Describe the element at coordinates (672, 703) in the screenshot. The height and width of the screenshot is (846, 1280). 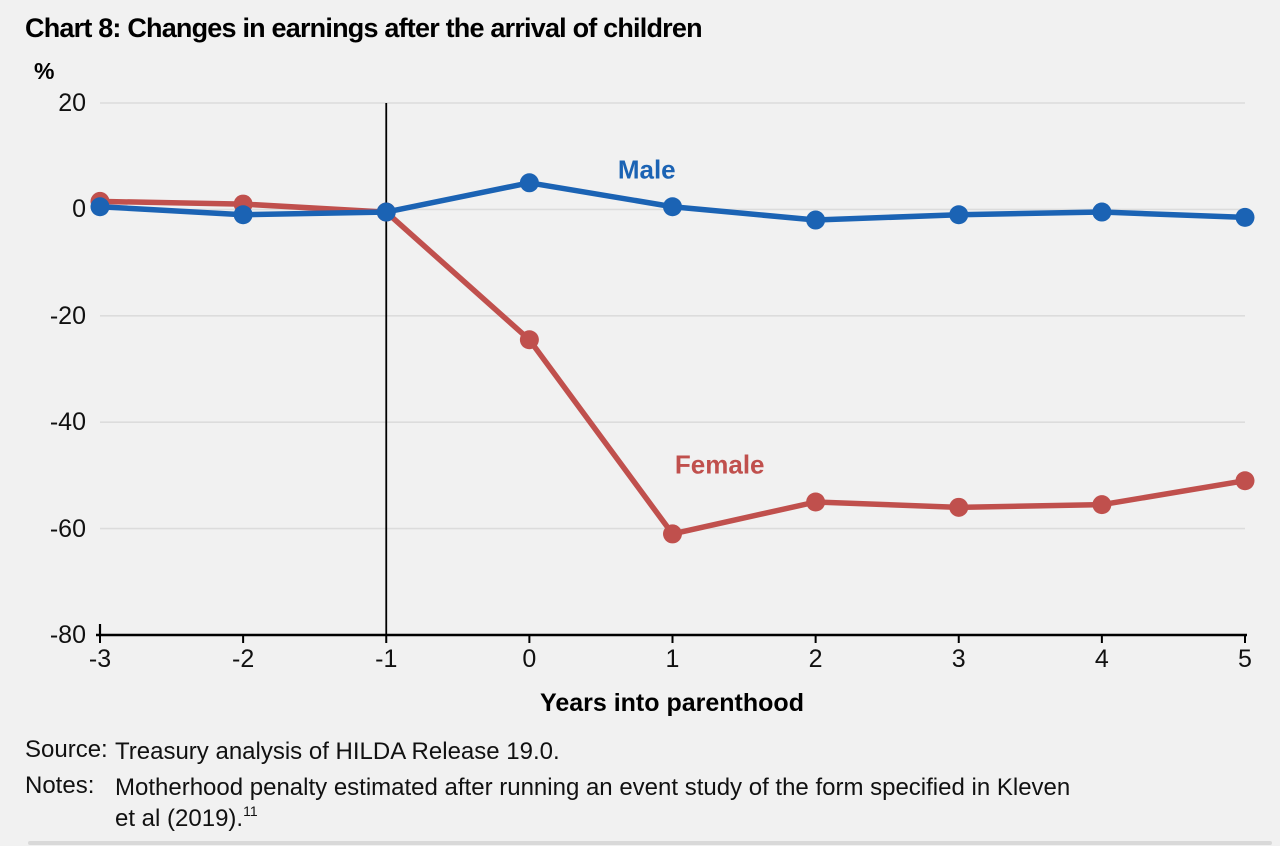
I see `x-axis-title: Years into parenthood` at that location.